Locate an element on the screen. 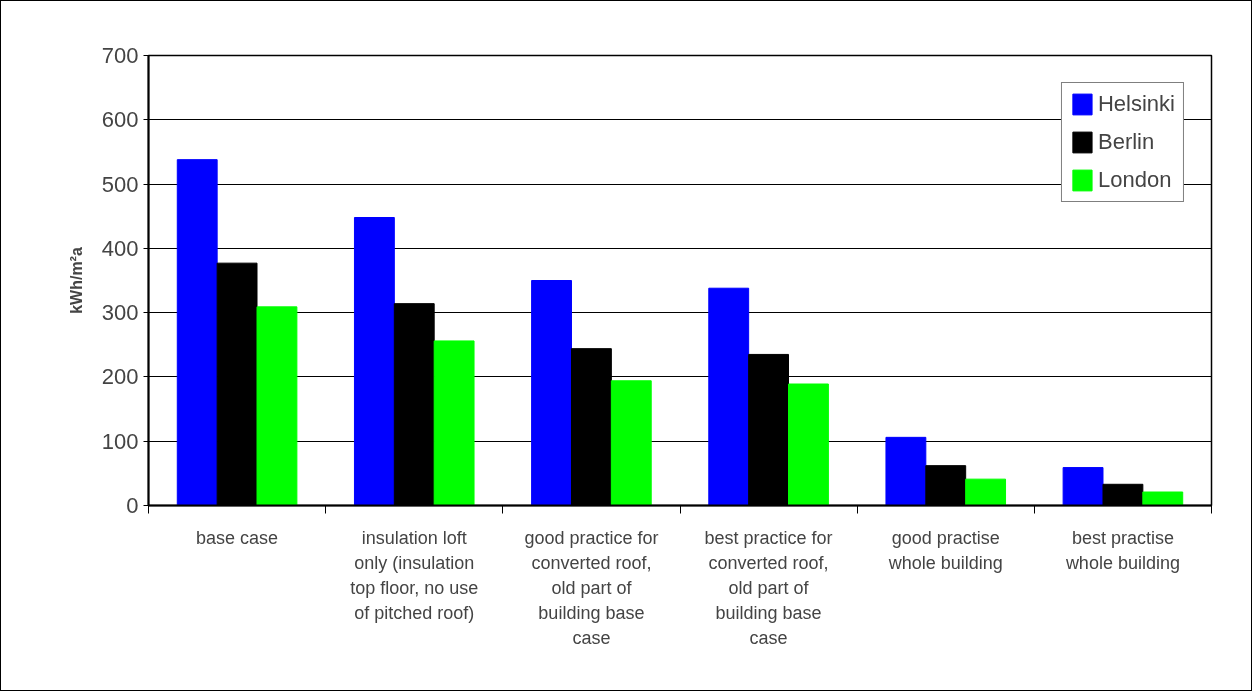 This screenshot has width=1256, height=700. y-tick-label: 500 is located at coordinates (120, 184).